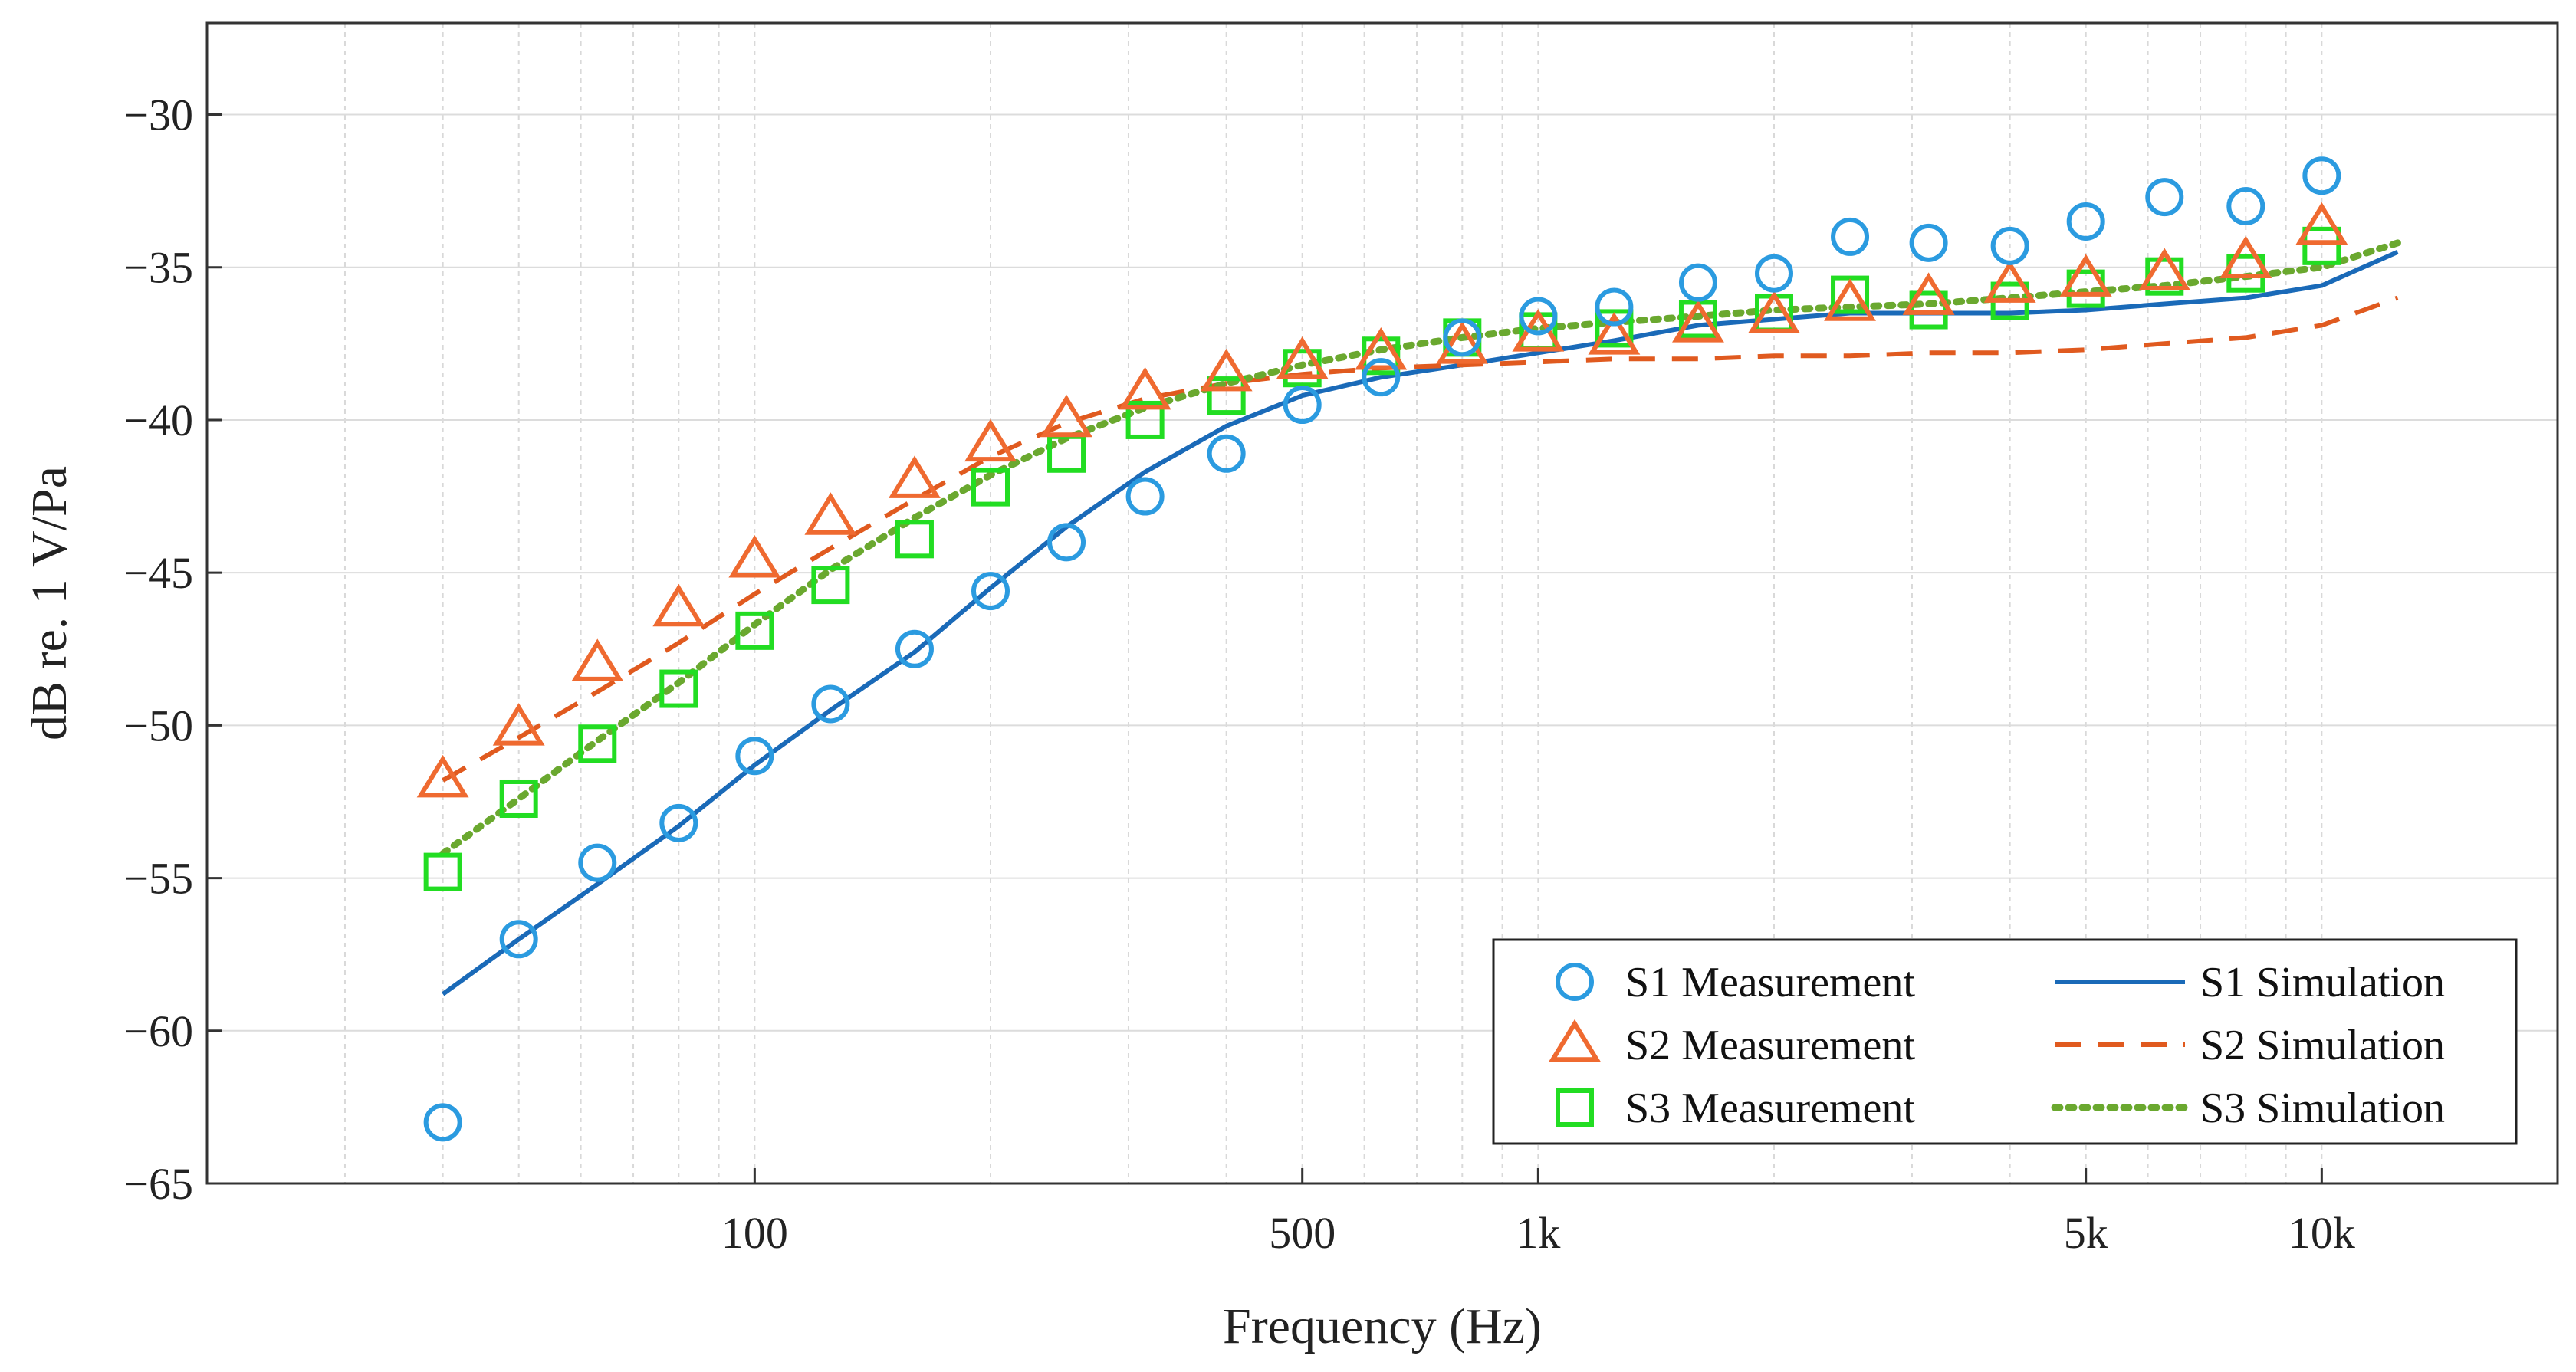  Describe the element at coordinates (1575, 1040) in the screenshot. I see `legend-marker-s2-measurement` at that location.